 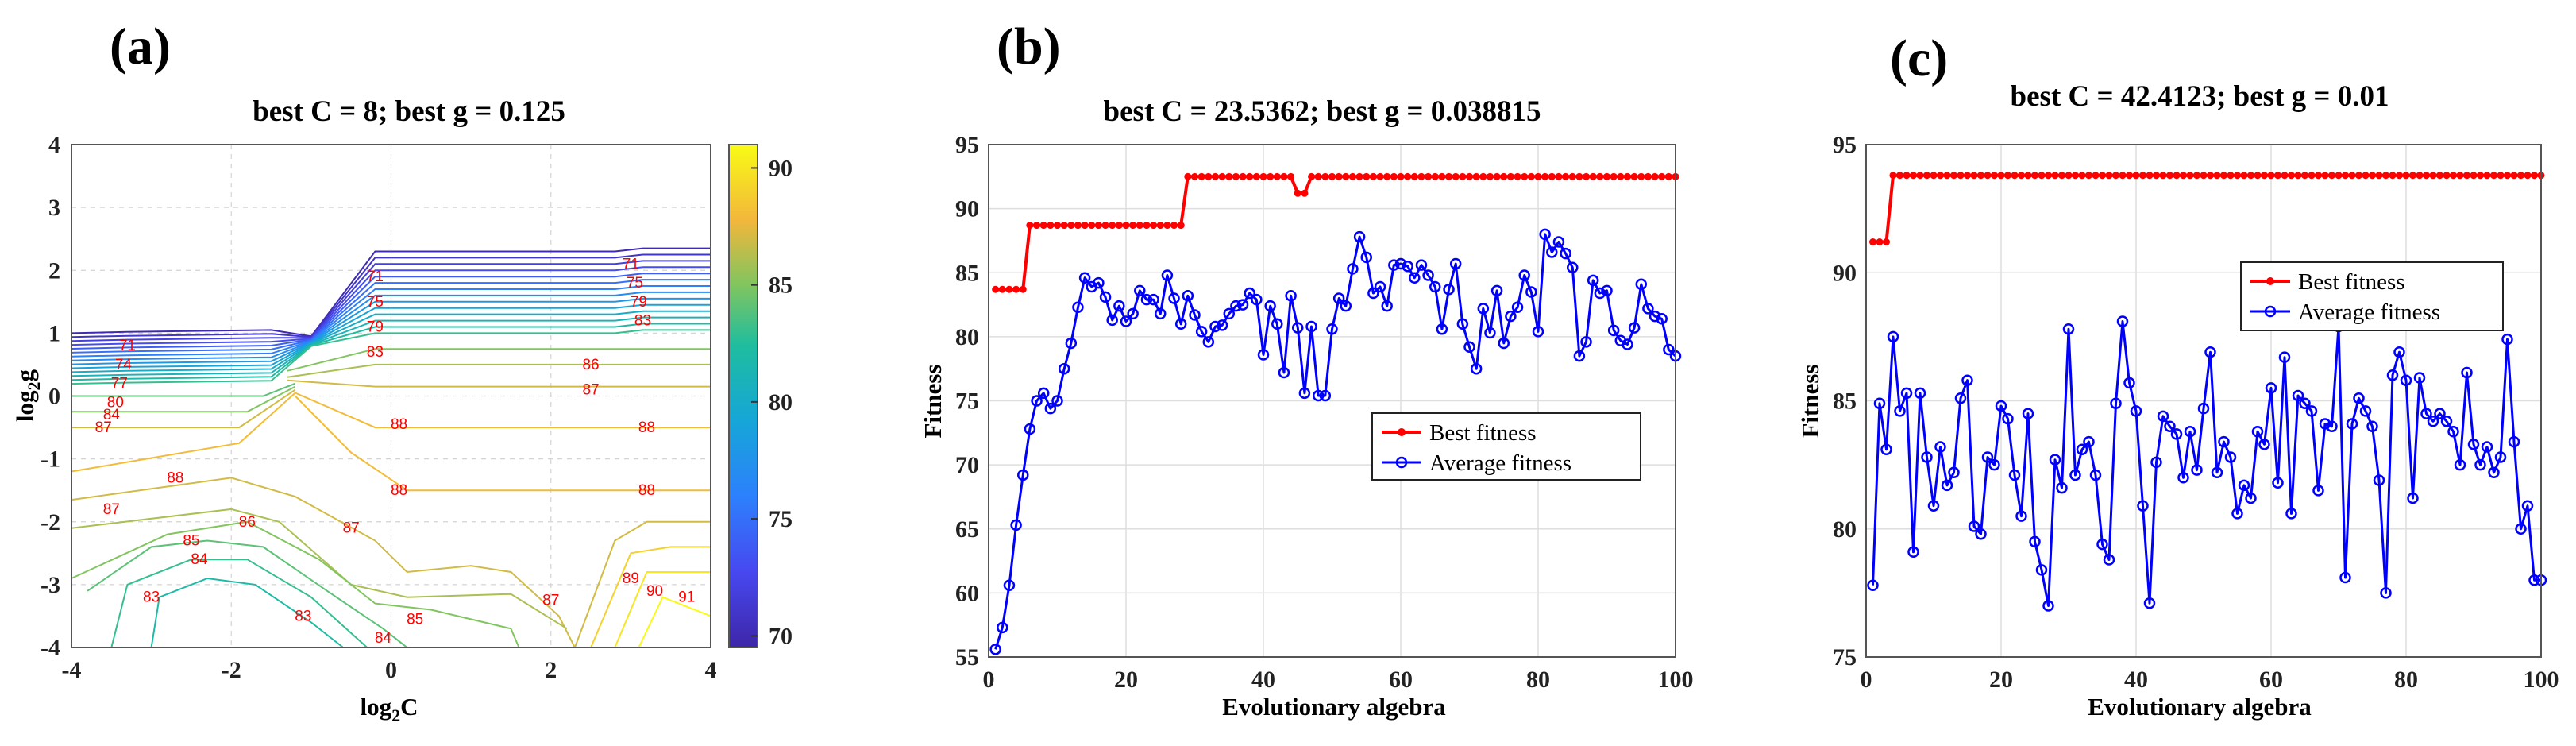 What do you see at coordinates (989, 680) in the screenshot?
I see `b-x-tick-label: 0` at bounding box center [989, 680].